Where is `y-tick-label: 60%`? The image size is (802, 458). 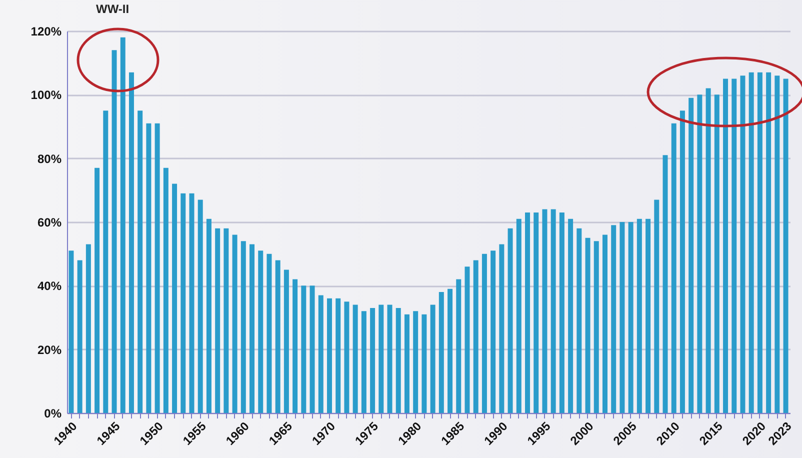 y-tick-label: 60% is located at coordinates (49, 223).